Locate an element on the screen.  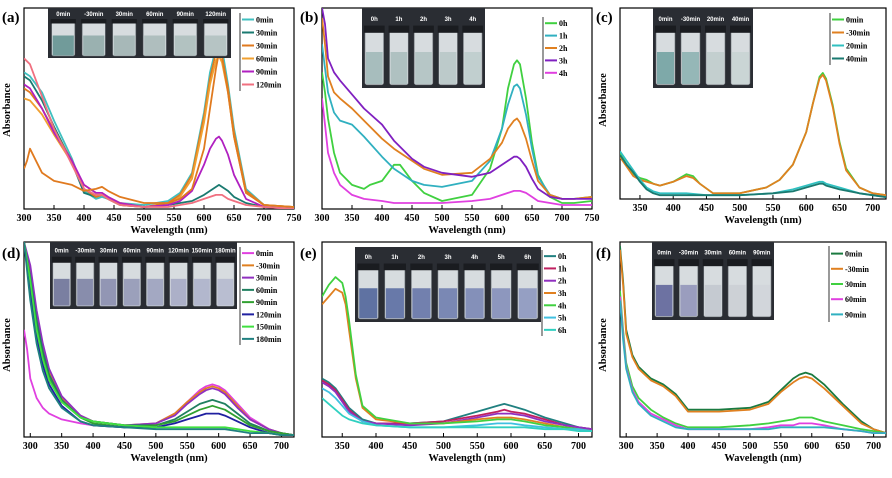
legend-entry: 60min is located at coordinates (267, 59).